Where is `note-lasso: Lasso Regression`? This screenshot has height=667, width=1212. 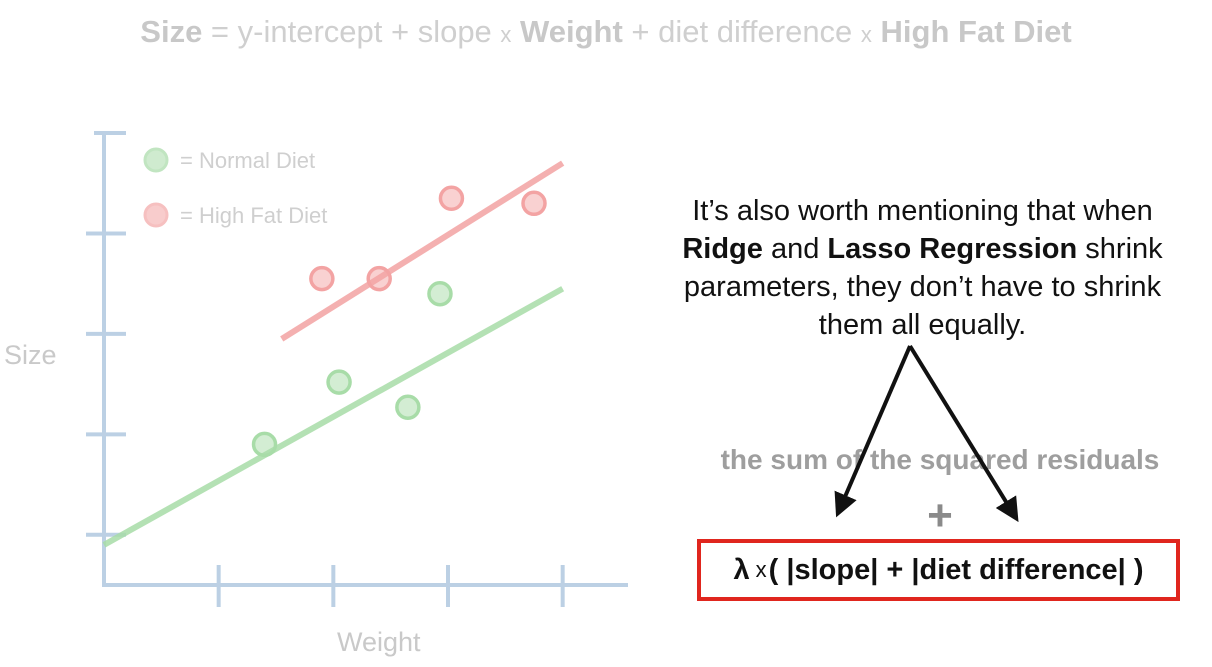
note-lasso: Lasso Regression is located at coordinates (952, 249).